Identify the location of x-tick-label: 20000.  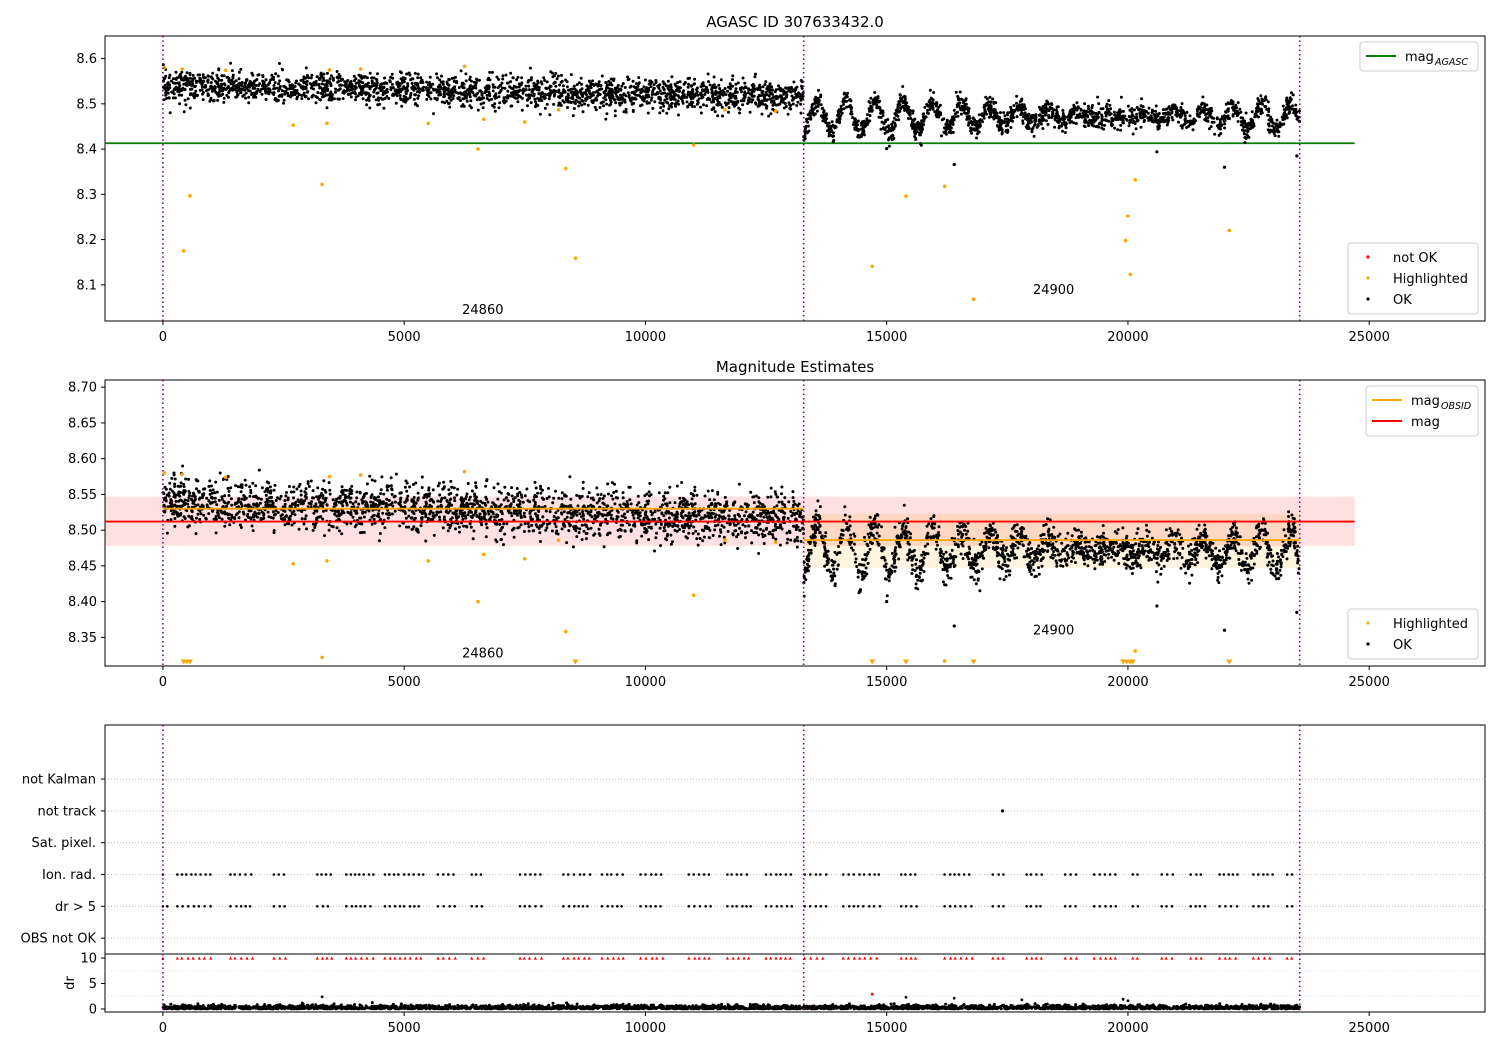
(1127, 682).